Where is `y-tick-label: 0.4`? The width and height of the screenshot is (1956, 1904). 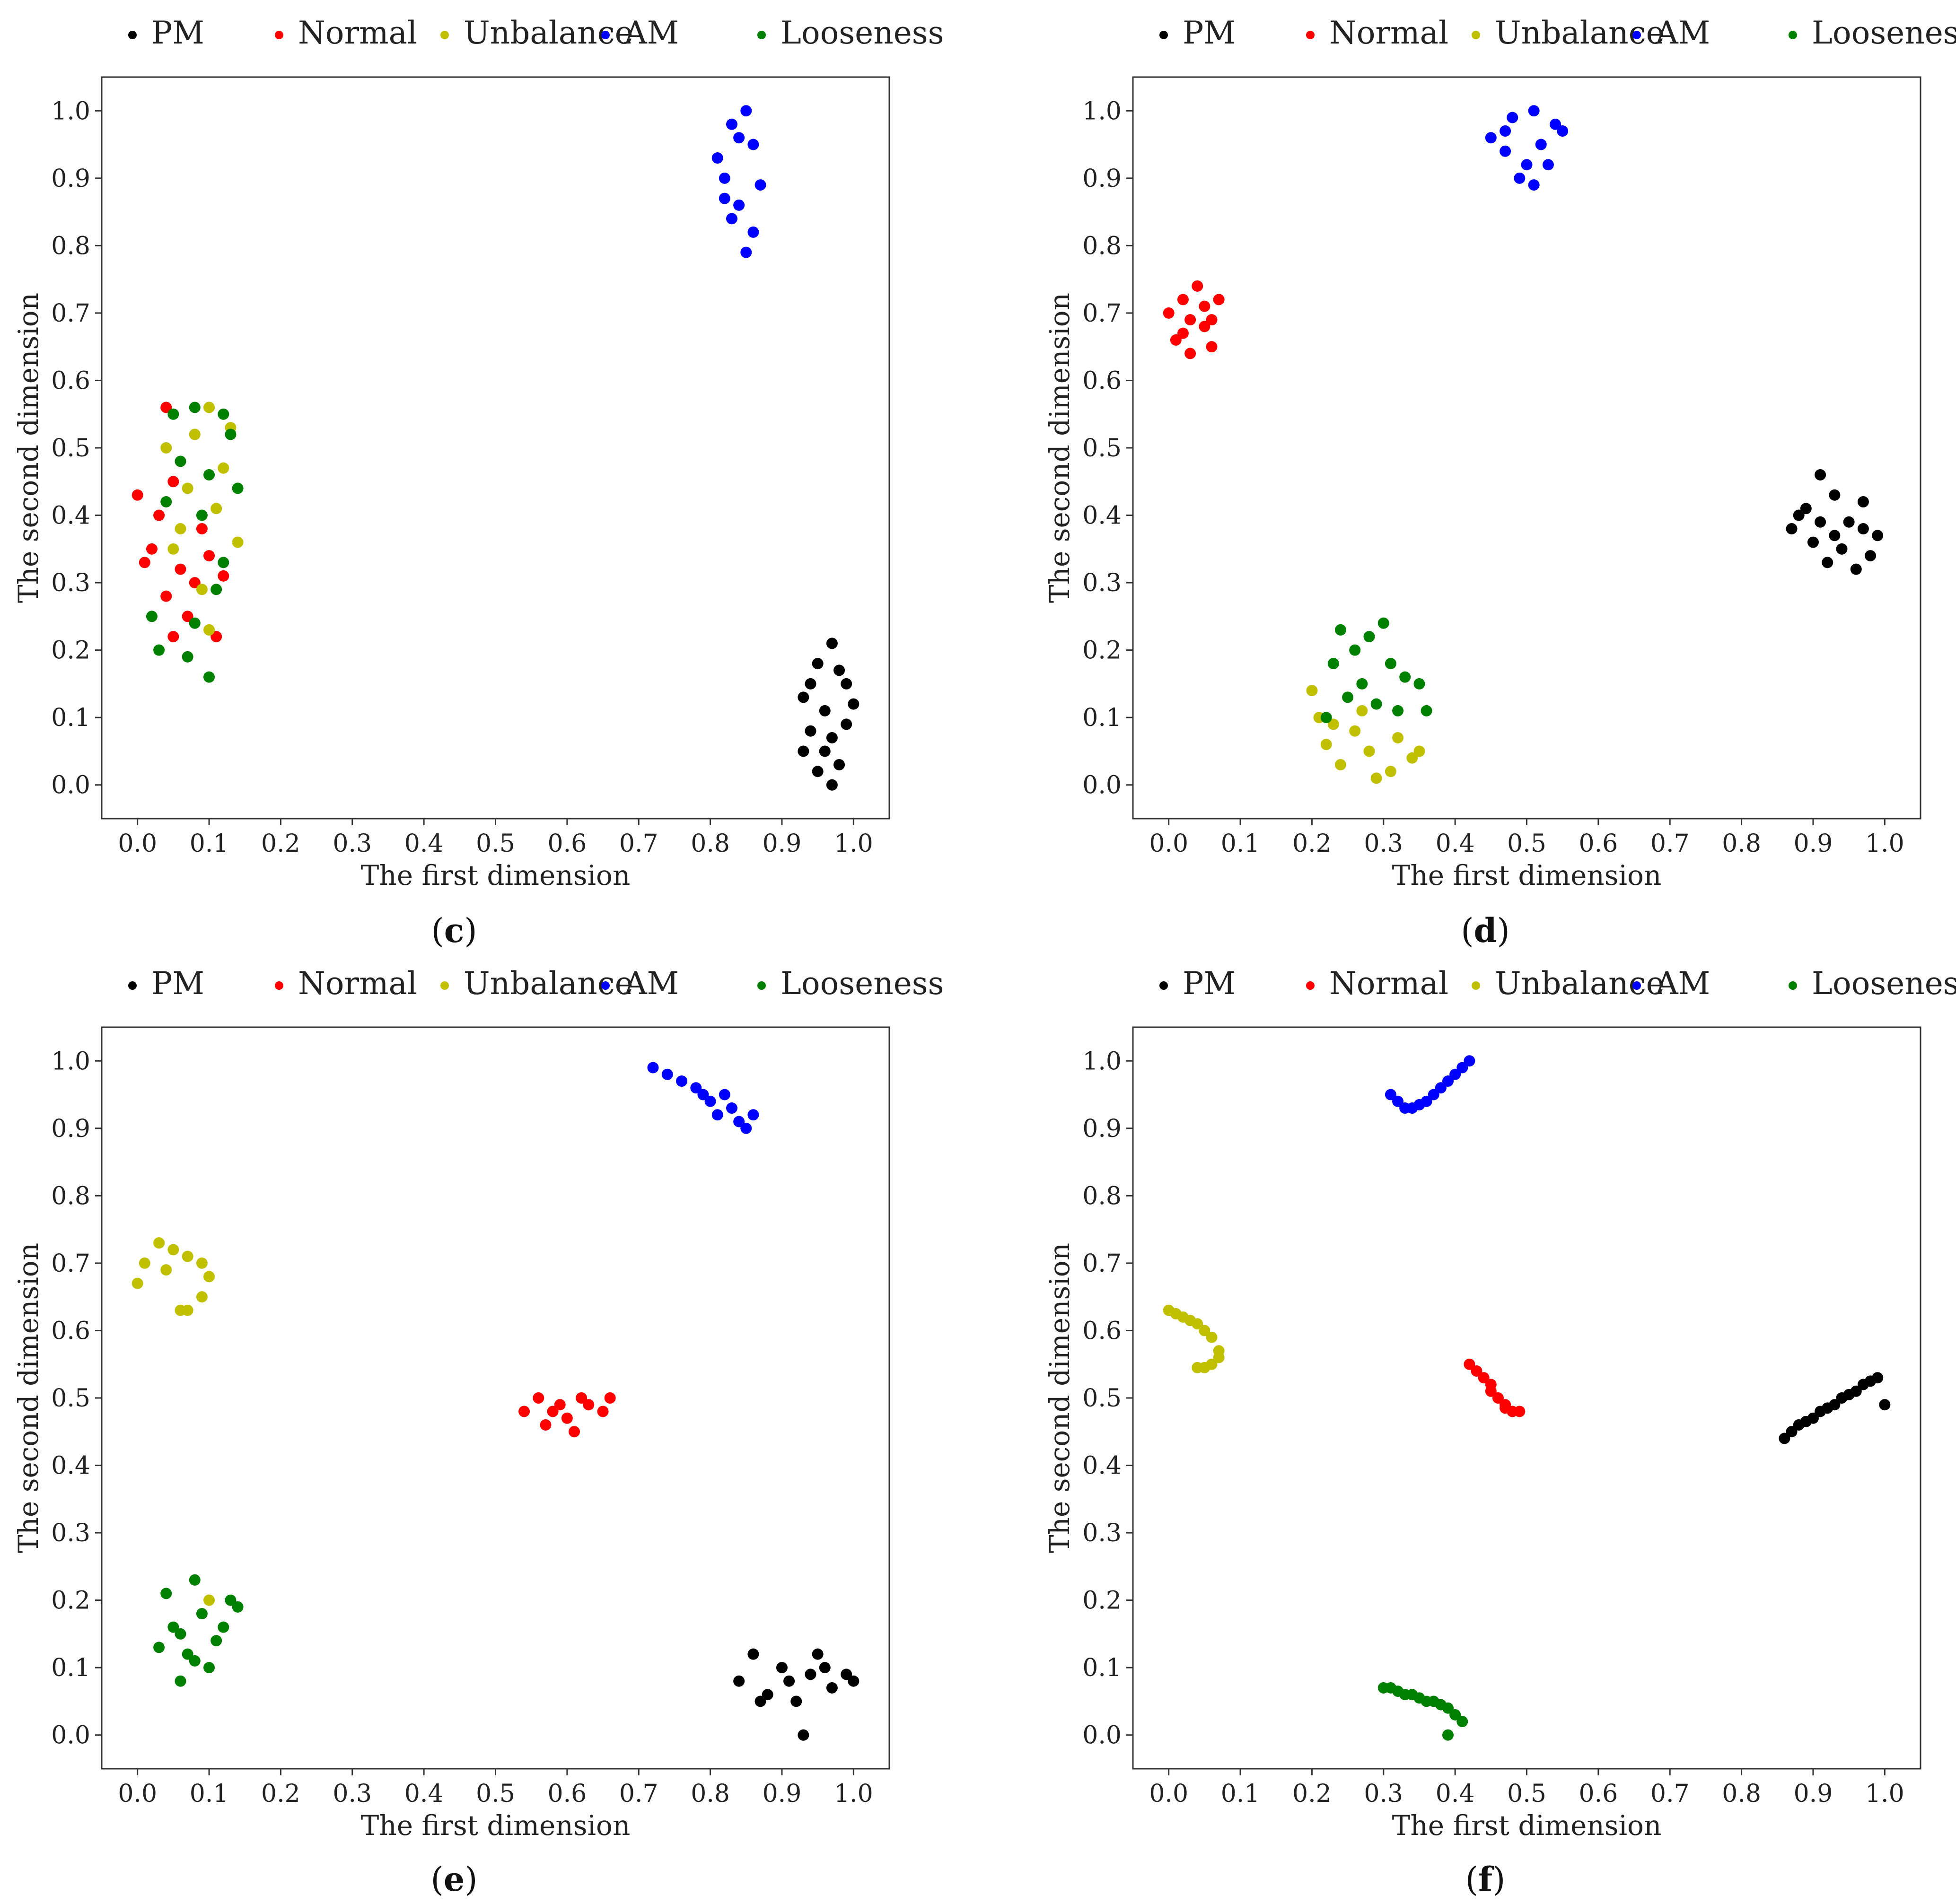
y-tick-label: 0.4 is located at coordinates (1102, 516).